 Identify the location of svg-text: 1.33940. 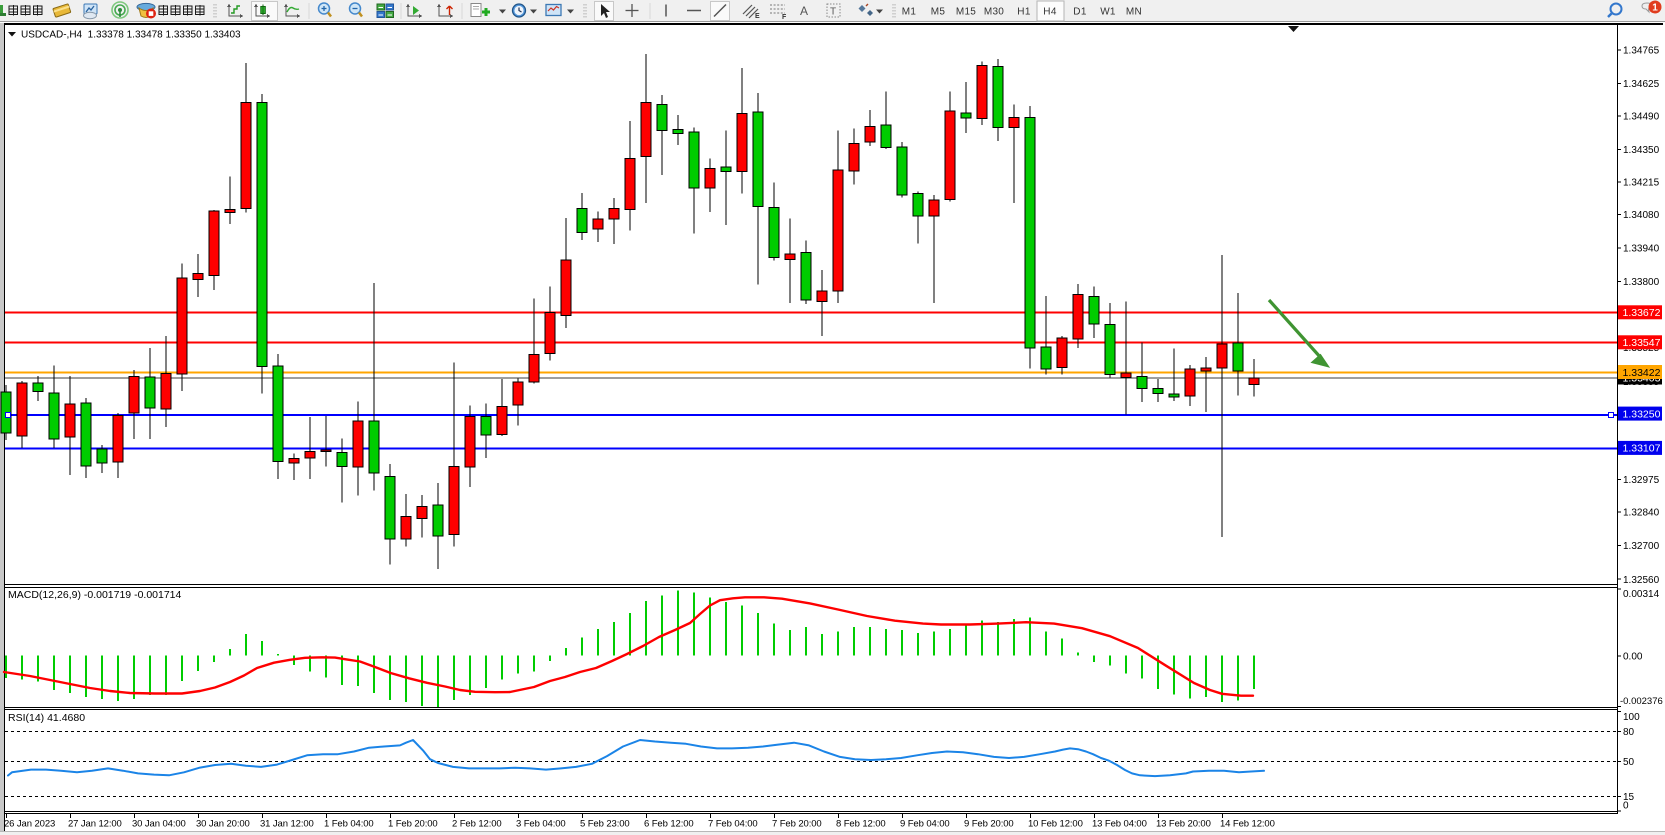
(1641, 249).